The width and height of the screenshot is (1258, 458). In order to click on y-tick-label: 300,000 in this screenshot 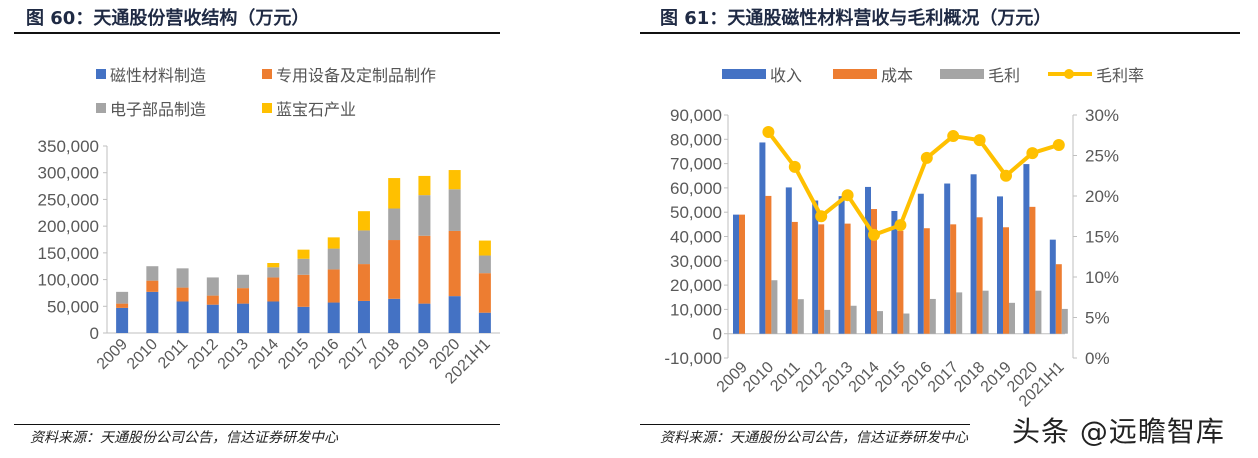, I will do `click(68, 173)`.